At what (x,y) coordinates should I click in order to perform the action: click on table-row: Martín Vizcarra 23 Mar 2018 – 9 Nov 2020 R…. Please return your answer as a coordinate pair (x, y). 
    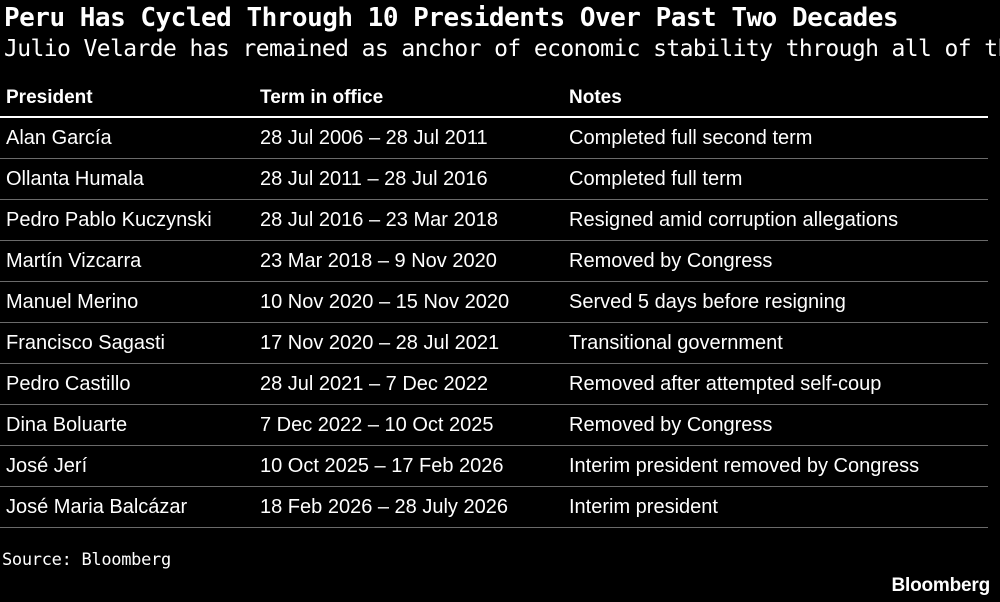
    Looking at the image, I should click on (494, 261).